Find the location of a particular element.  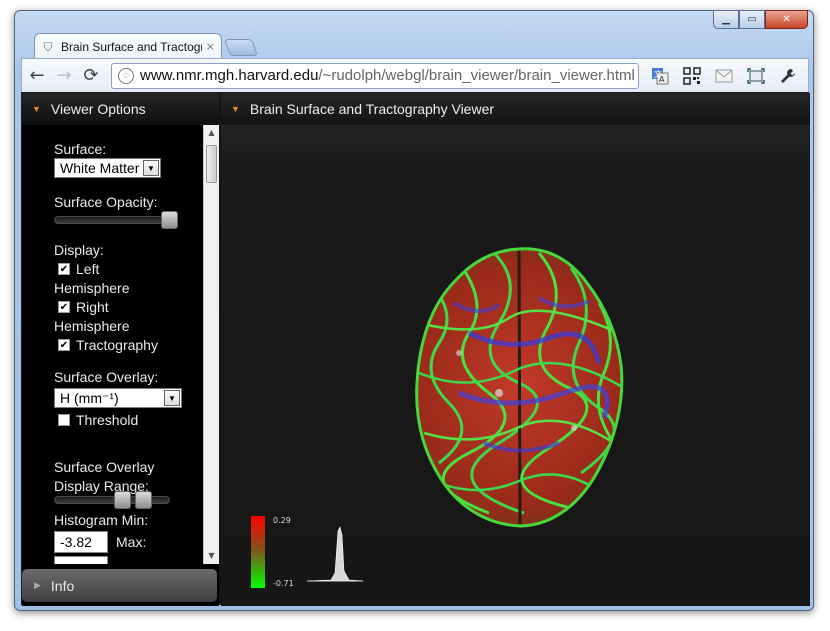

threshold-label: Threshold is located at coordinates (107, 420).